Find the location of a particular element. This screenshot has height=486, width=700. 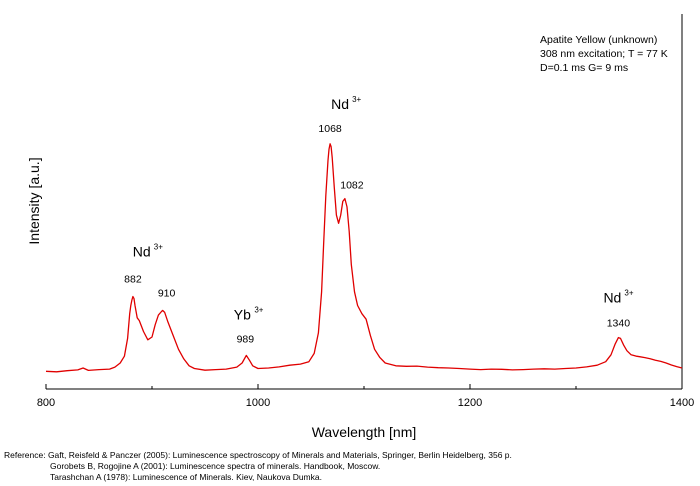

x-axis-title: Wavelength [nm] is located at coordinates (364, 432).